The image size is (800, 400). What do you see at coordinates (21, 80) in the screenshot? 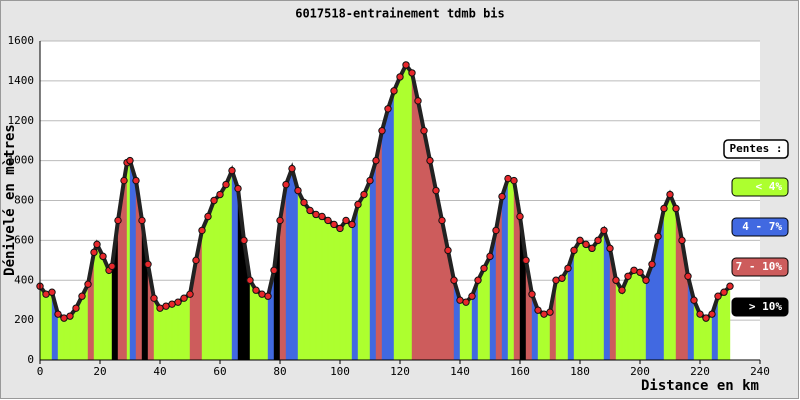
I see `y-tick-label: 1400` at bounding box center [21, 80].